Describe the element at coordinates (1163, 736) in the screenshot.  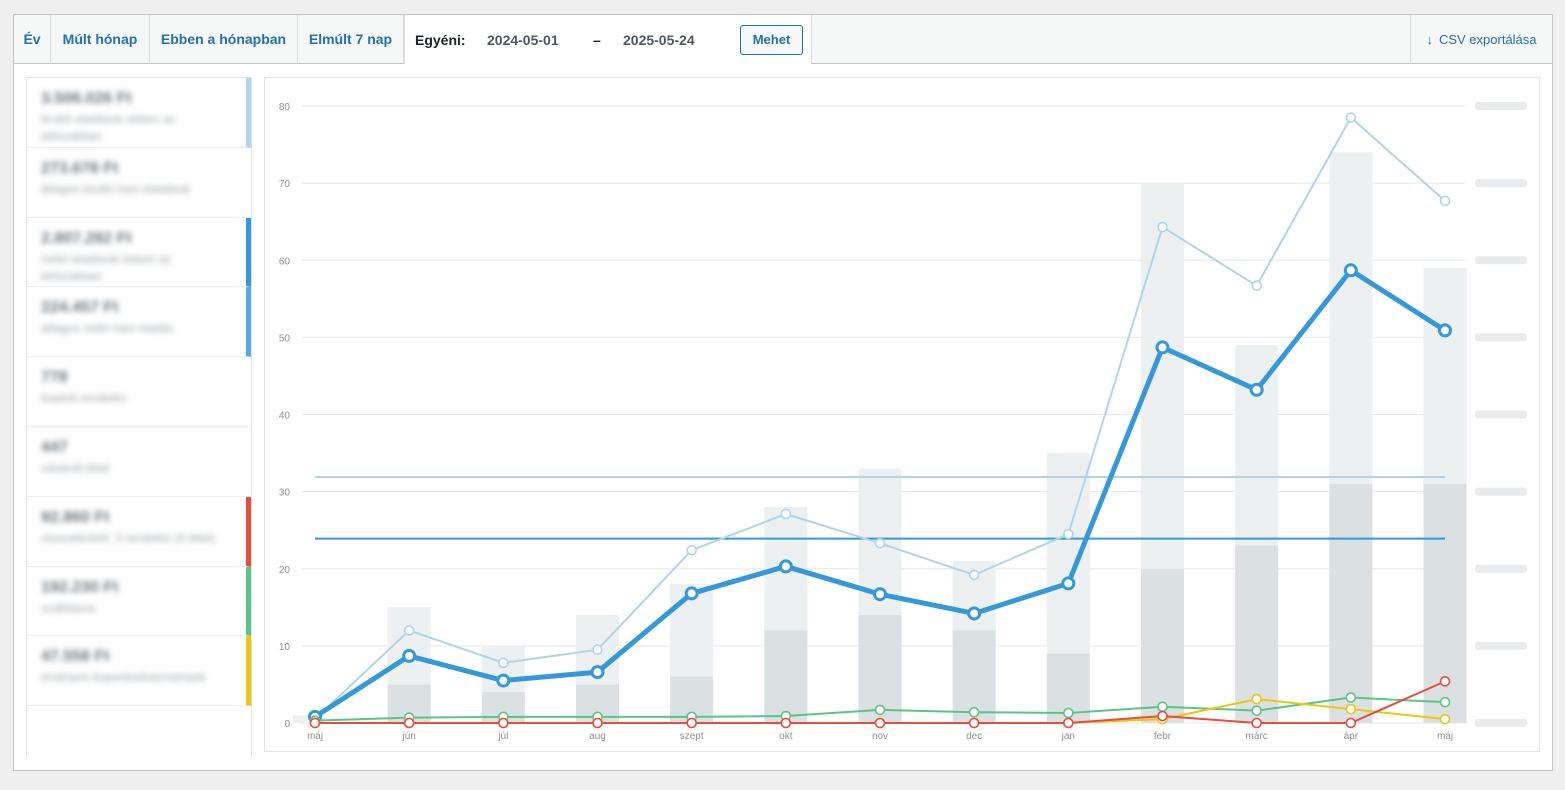
I see `x-tick-label: febr` at that location.